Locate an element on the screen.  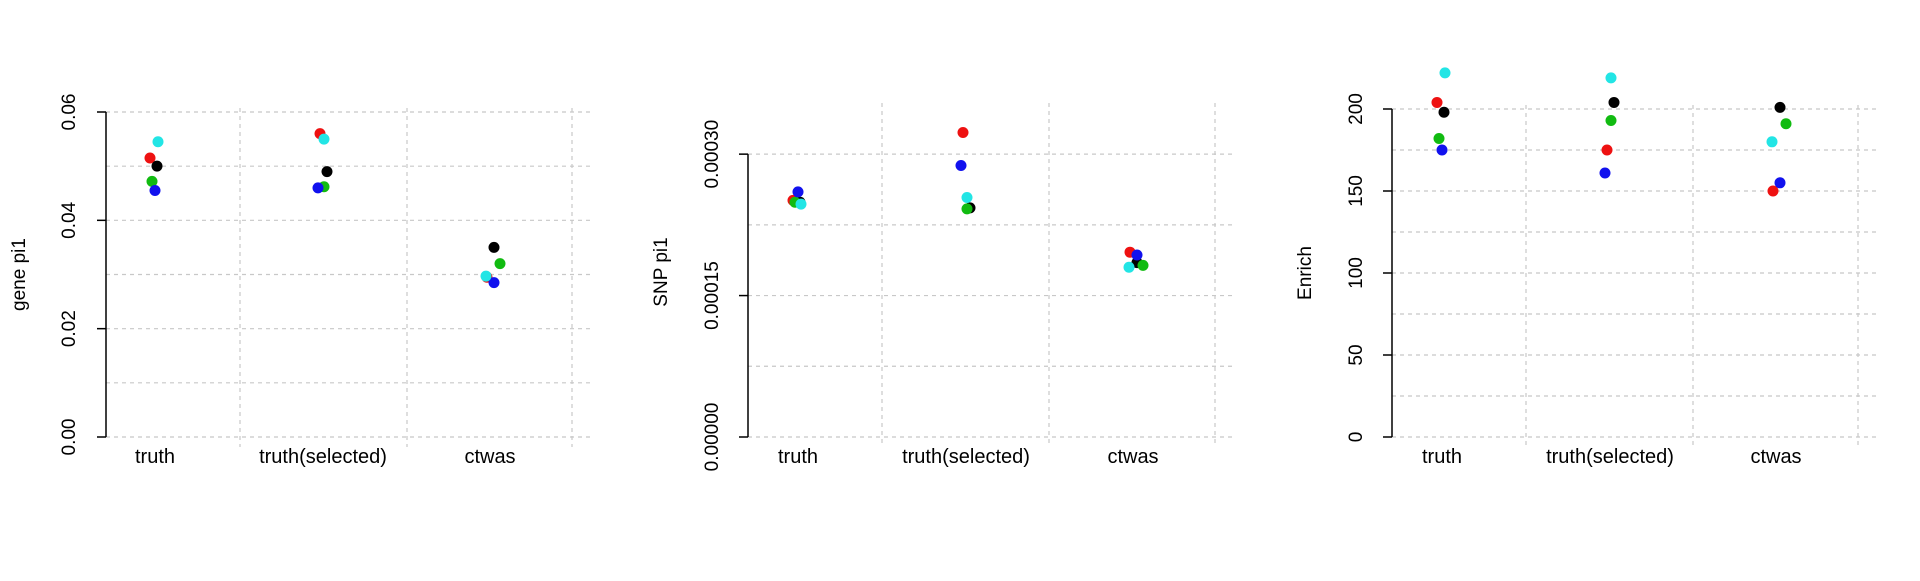
y-axis-label: Enrich is located at coordinates (1305, 273).